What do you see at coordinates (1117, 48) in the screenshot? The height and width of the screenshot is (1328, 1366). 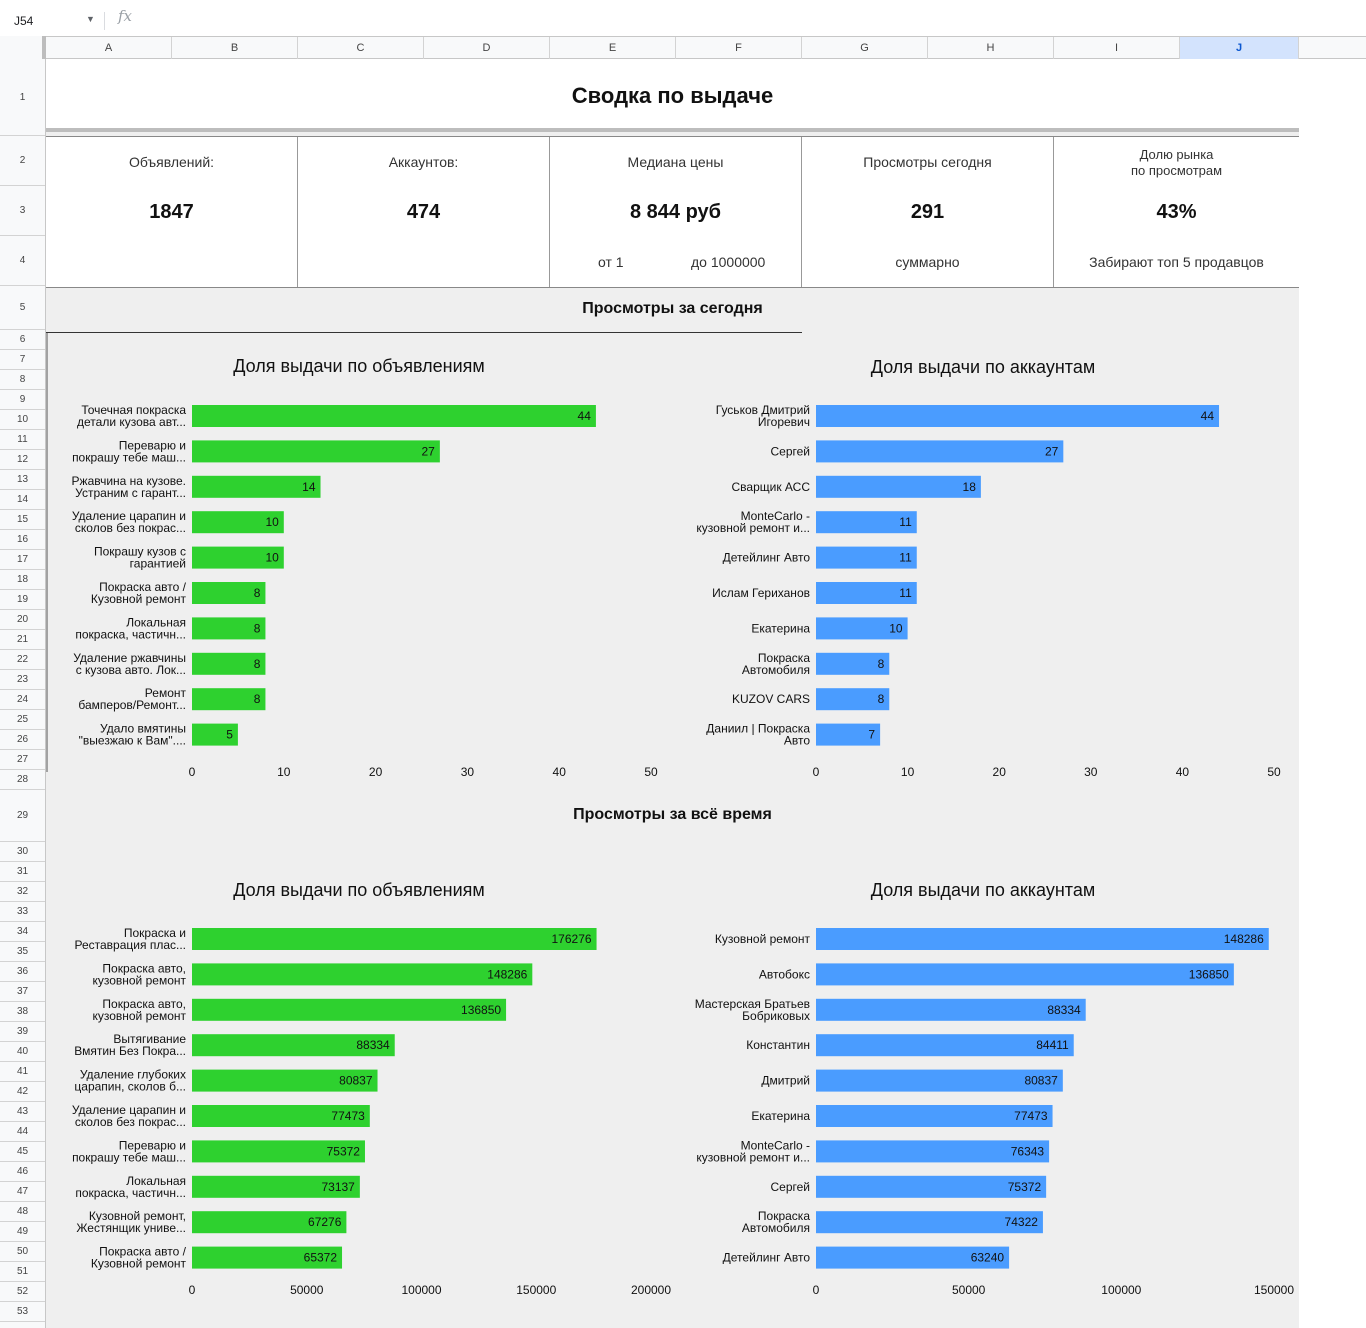 I see `column-header-i: I` at bounding box center [1117, 48].